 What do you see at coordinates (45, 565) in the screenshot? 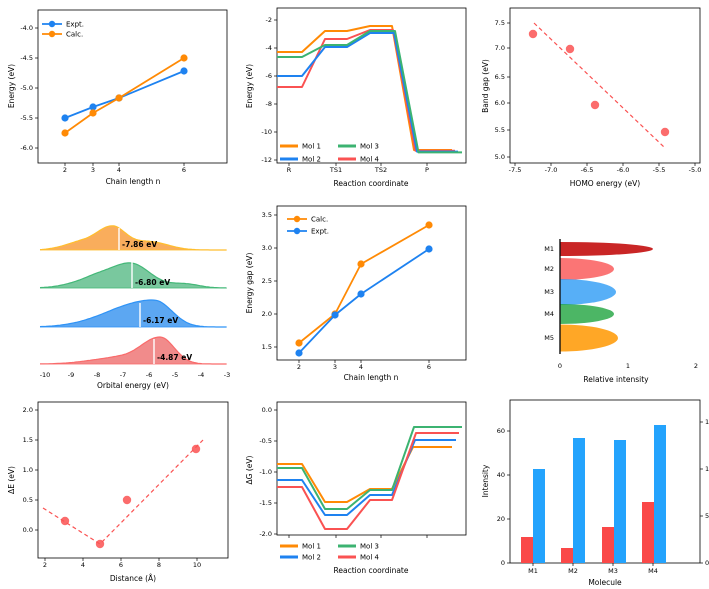
I see `x-tick-label: 2` at bounding box center [45, 565].